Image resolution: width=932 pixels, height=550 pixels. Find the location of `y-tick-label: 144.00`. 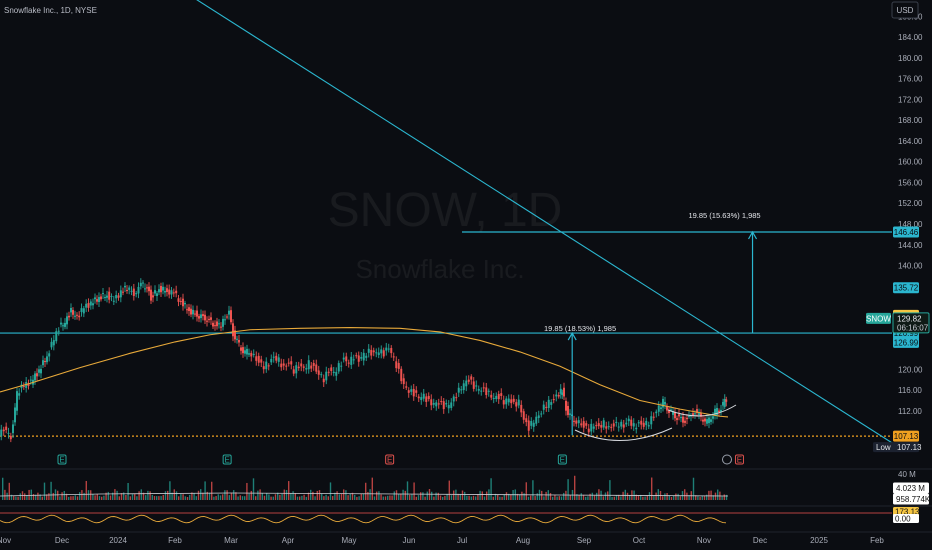

y-tick-label: 144.00 is located at coordinates (910, 245).